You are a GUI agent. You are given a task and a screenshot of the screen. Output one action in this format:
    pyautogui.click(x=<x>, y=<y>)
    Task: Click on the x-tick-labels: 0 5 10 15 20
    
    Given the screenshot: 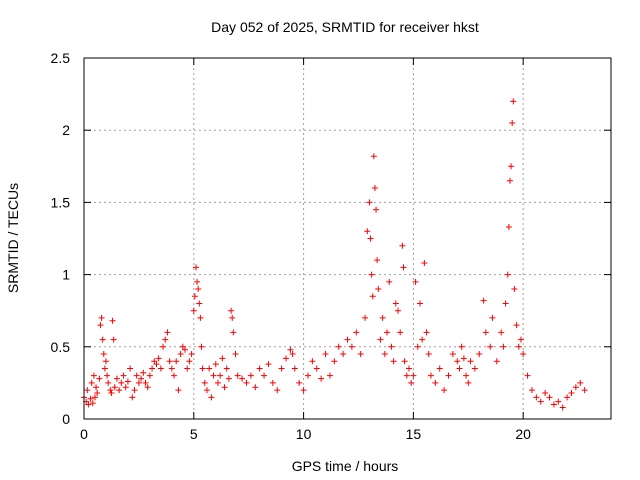 What is the action you would take?
    pyautogui.click(x=305, y=434)
    